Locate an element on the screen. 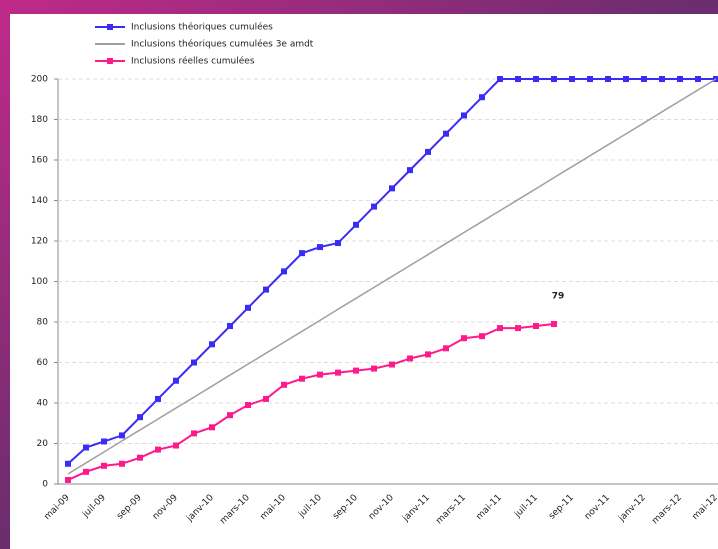  y-tick-label: 120 is located at coordinates (39, 242).